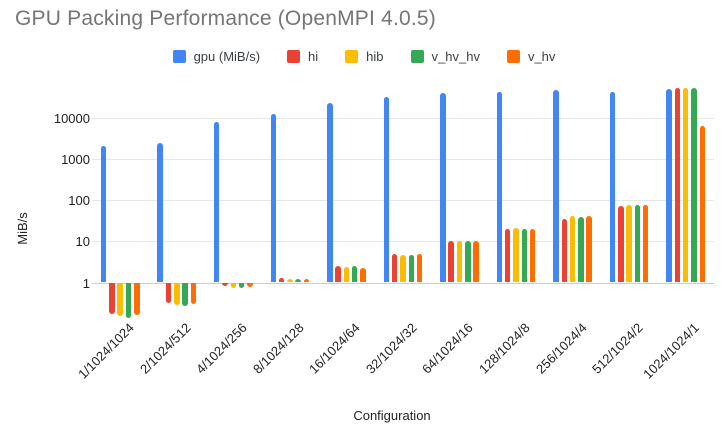 This screenshot has width=728, height=440. I want to click on x-tick-label: 16/1024/64, so click(335, 348).